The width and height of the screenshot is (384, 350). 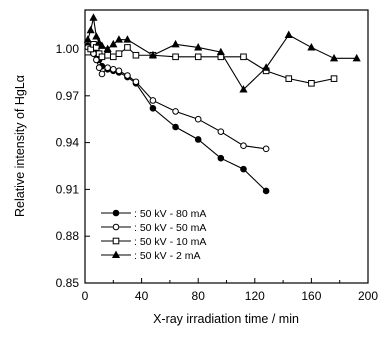 I want to click on series-line, so click(x=177, y=98).